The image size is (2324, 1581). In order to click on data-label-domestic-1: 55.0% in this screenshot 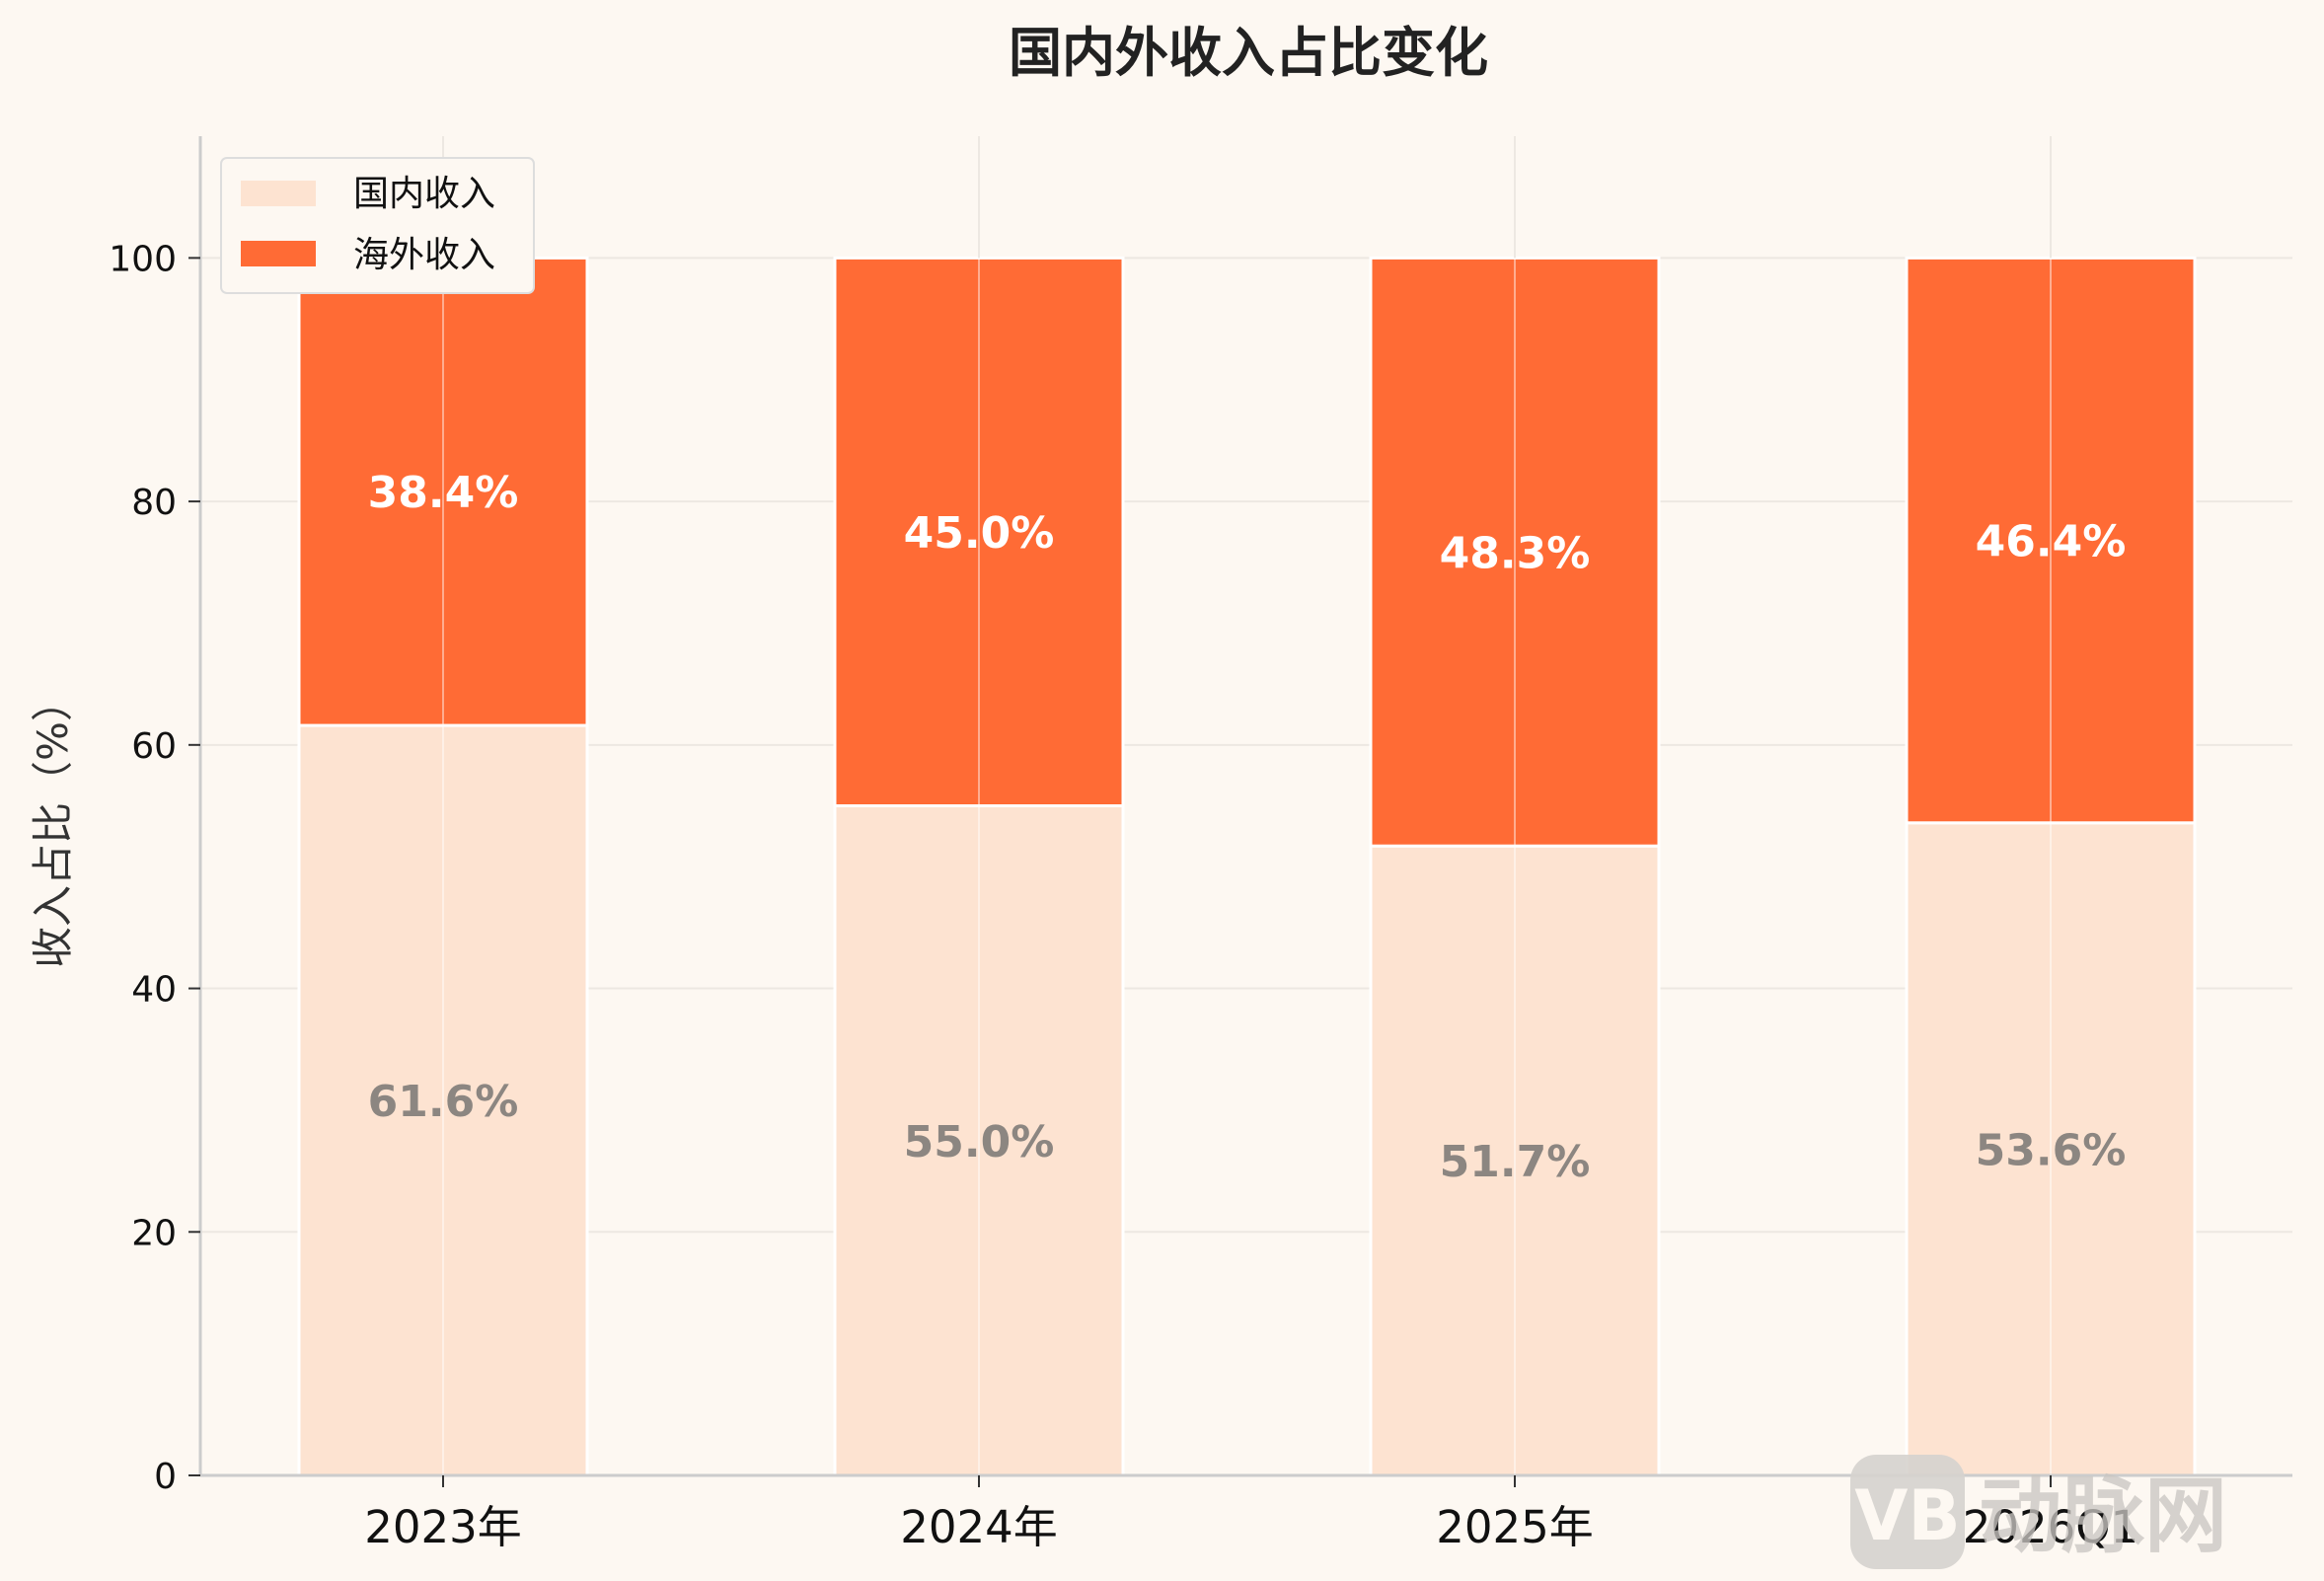, I will do `click(980, 1142)`.